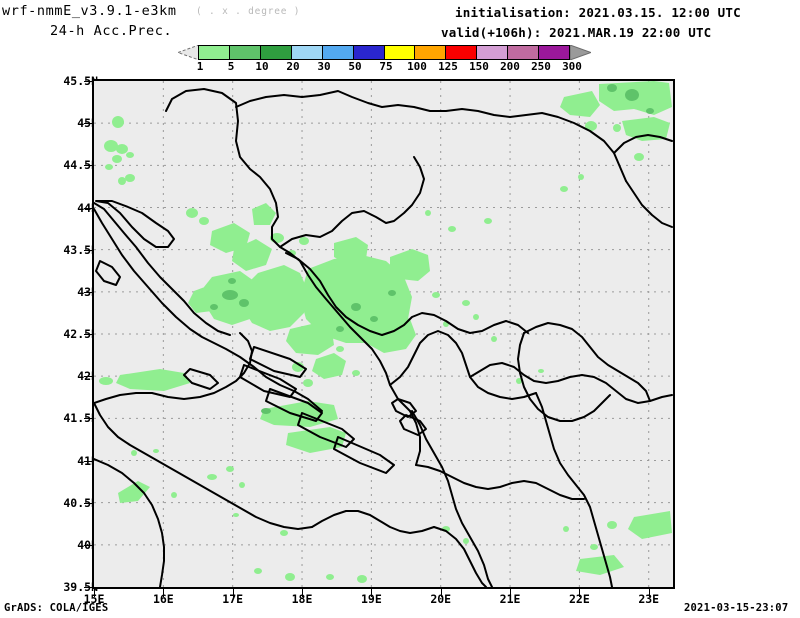 This screenshot has width=800, height=618. I want to click on colorbar: 1 5 10 20 30 50 75 100 125 150 200 250 300, so click(388, 59).